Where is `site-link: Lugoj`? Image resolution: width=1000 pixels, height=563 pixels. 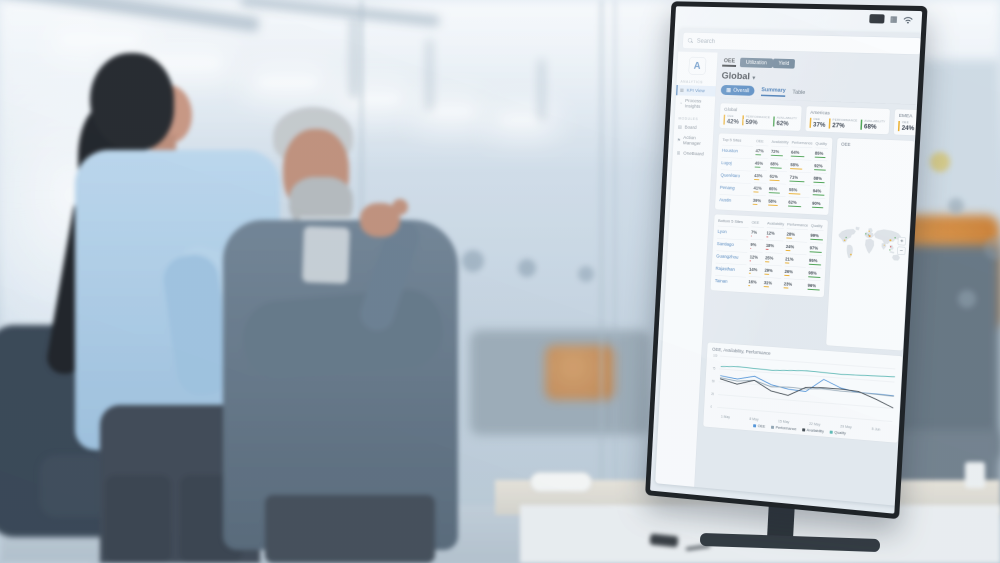
site-link: Lugoj is located at coordinates (736, 163).